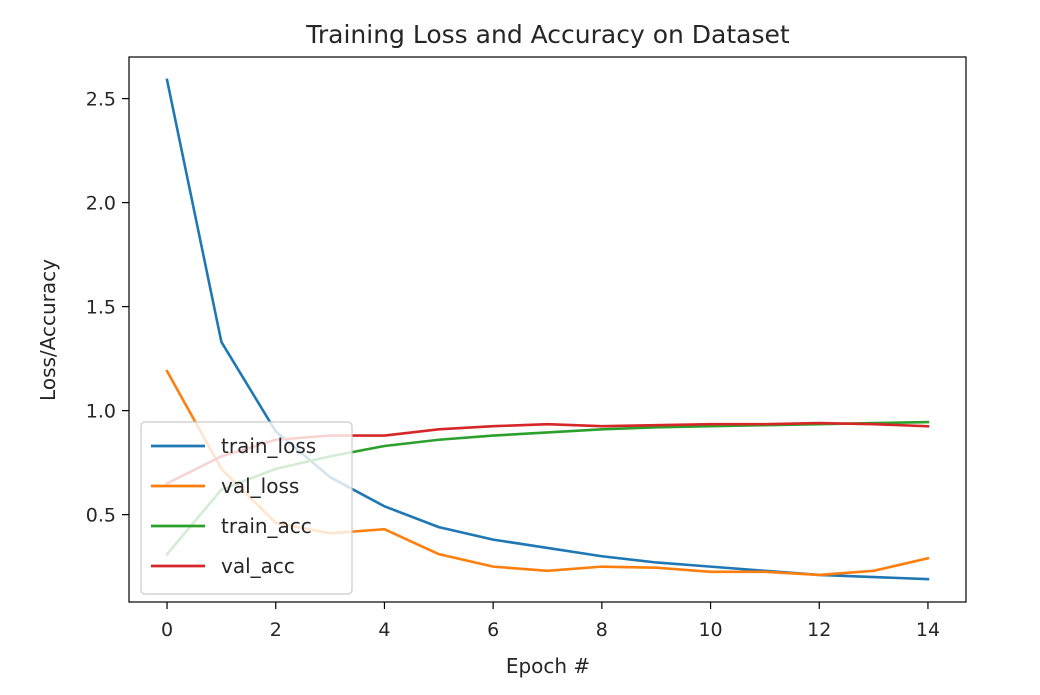 This screenshot has height=695, width=1040. I want to click on x-tick-label: 2, so click(276, 630).